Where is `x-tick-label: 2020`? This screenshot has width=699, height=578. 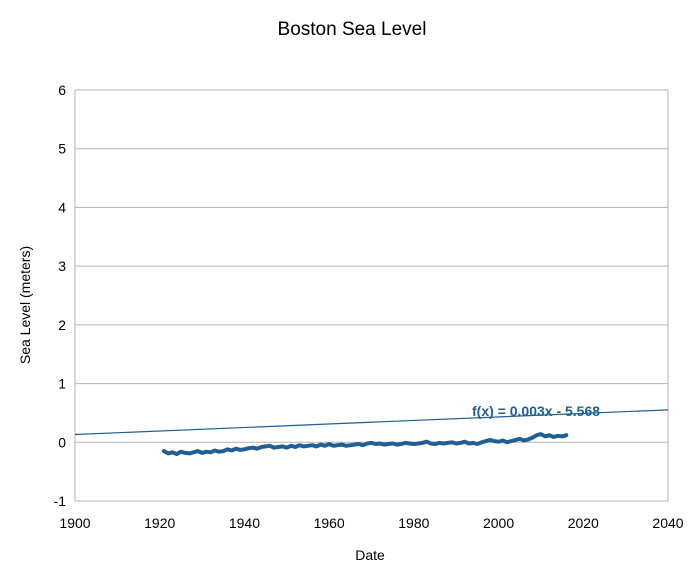
x-tick-label: 2020 is located at coordinates (583, 523).